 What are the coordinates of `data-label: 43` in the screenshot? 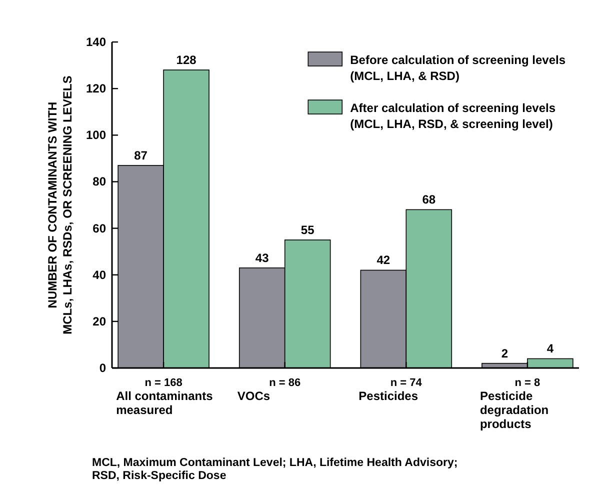 It's located at (262, 257).